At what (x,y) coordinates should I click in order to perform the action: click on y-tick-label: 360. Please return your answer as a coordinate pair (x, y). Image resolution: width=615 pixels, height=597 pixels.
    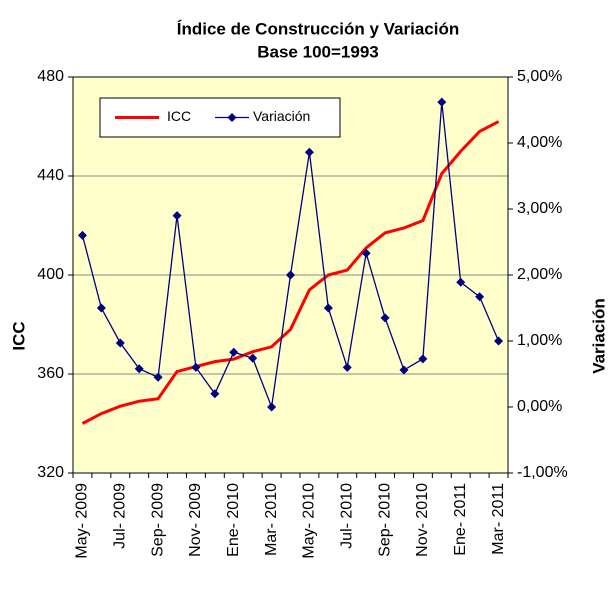
    Looking at the image, I should click on (50, 373).